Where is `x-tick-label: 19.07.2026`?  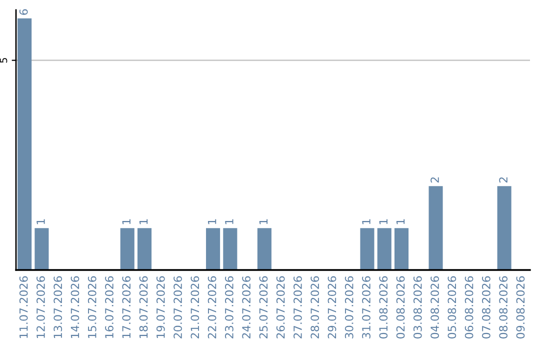 x-tick-label: 19.07.2026 is located at coordinates (160, 307).